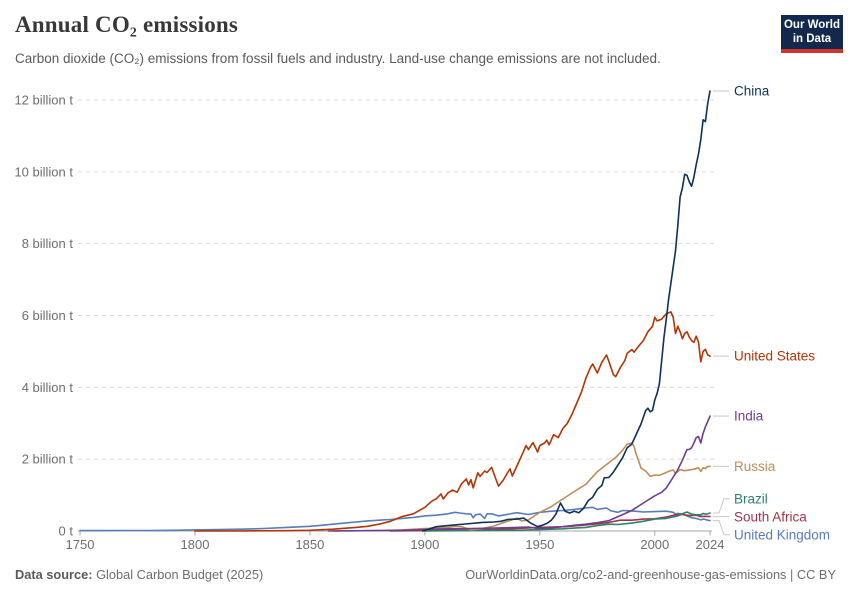 Image resolution: width=850 pixels, height=600 pixels. What do you see at coordinates (309, 544) in the screenshot?
I see `x-tick-label: 1850` at bounding box center [309, 544].